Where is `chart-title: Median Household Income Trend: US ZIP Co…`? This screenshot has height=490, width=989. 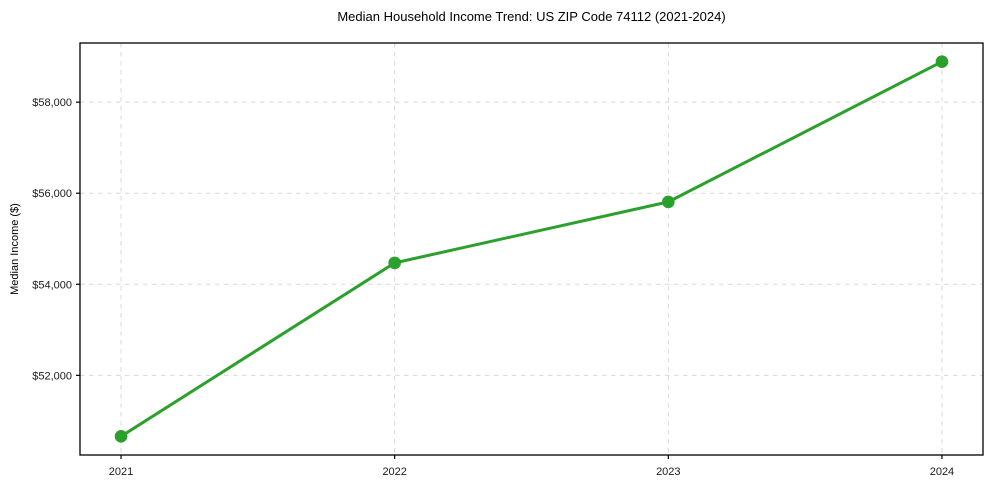
chart-title: Median Household Income Trend: US ZIP Co… is located at coordinates (531, 16).